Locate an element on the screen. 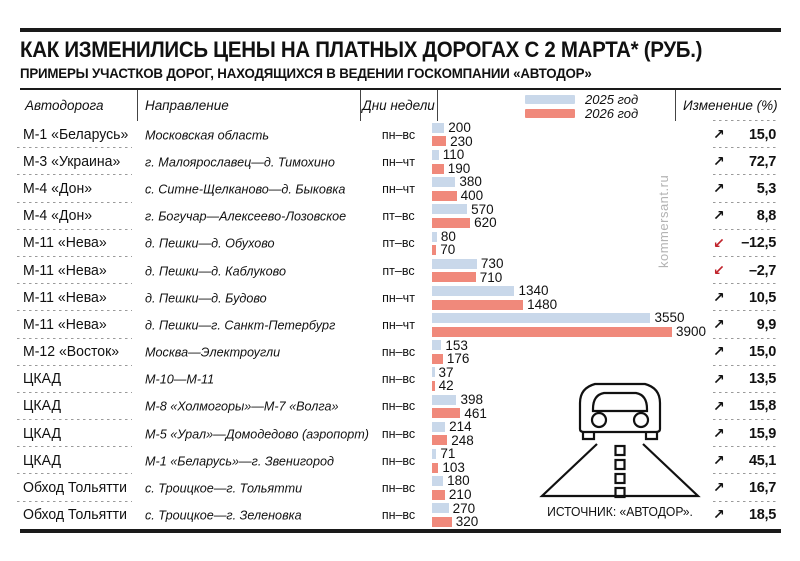 This screenshot has height=561, width=800. change-cell: ↗ 5,3 is located at coordinates (744, 189).